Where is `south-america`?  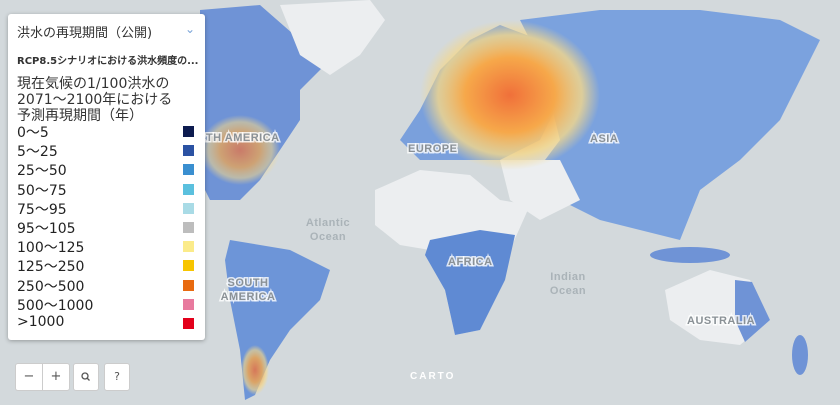
south-america is located at coordinates (277, 320).